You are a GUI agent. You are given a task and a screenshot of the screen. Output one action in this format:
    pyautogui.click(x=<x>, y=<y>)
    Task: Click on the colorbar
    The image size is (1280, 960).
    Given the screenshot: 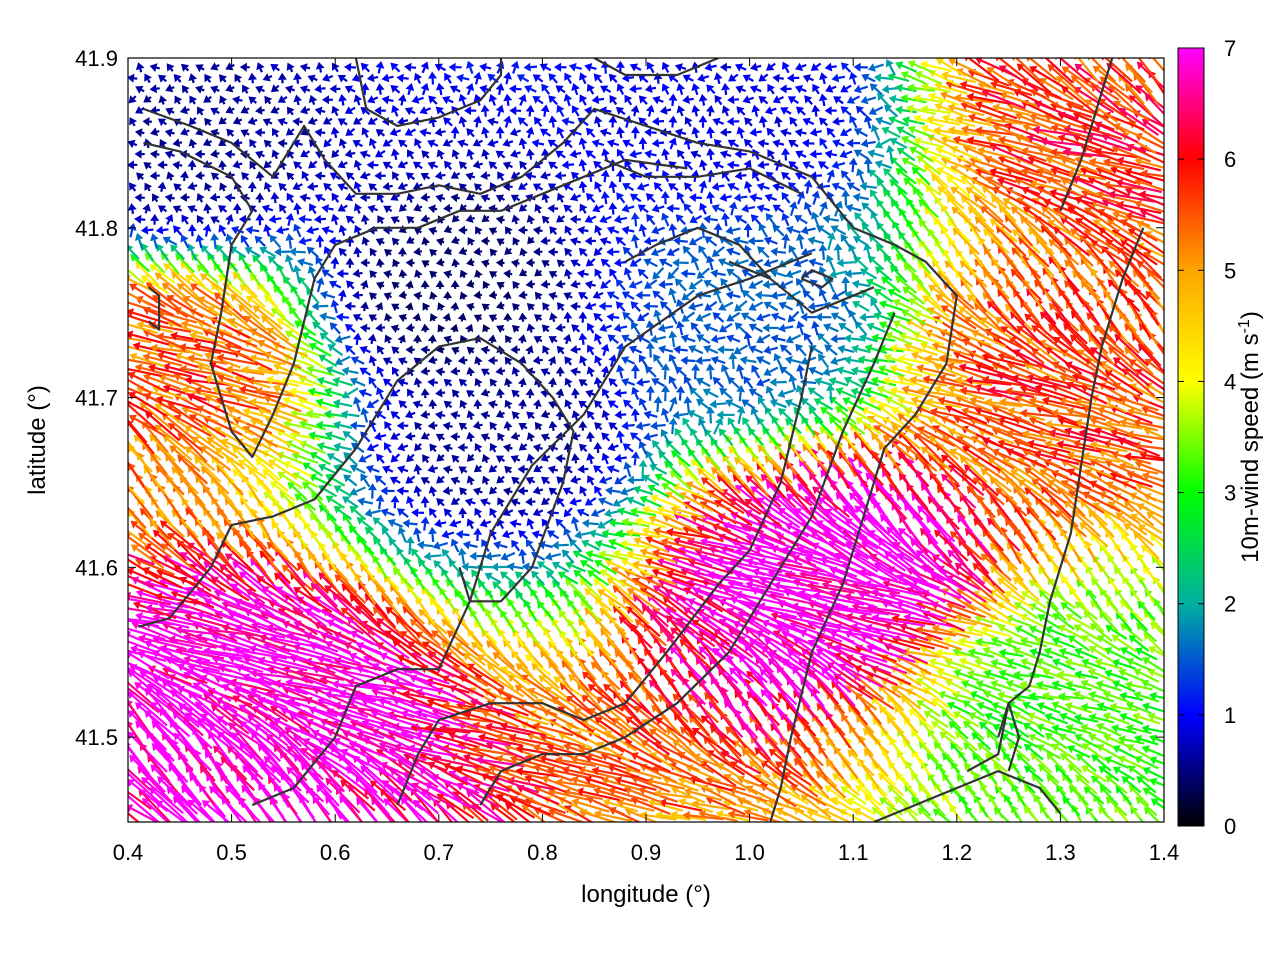 What is the action you would take?
    pyautogui.click(x=1191, y=437)
    